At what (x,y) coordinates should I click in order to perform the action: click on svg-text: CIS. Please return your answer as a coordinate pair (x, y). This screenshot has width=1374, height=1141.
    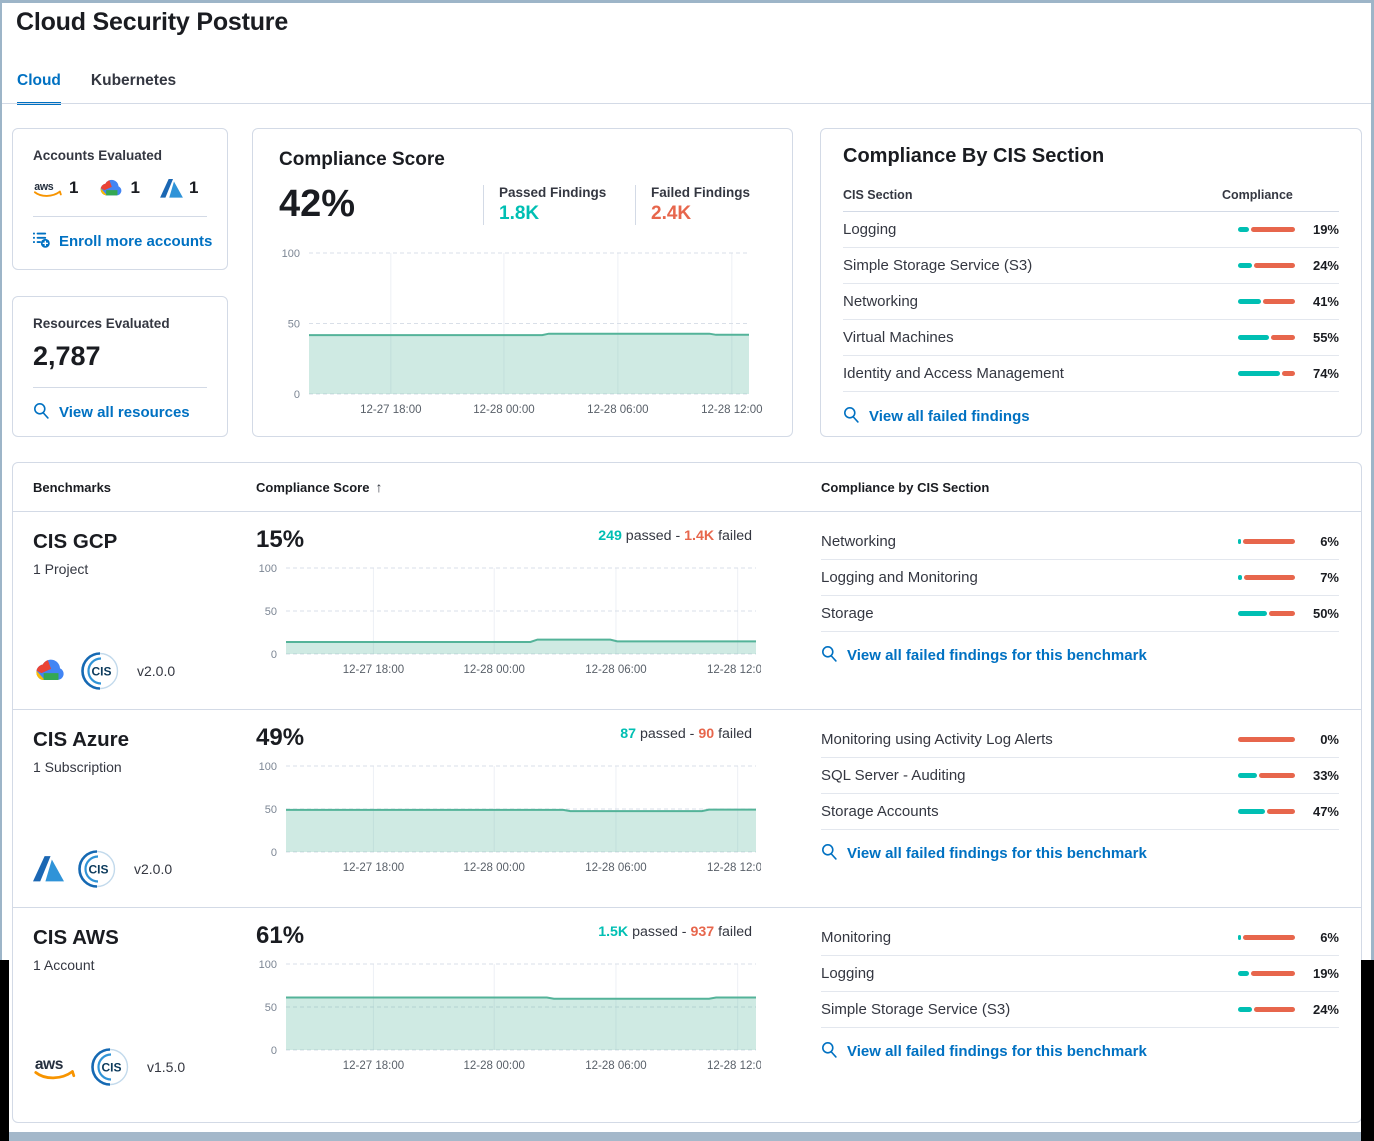
    Looking at the image, I should click on (111, 1068).